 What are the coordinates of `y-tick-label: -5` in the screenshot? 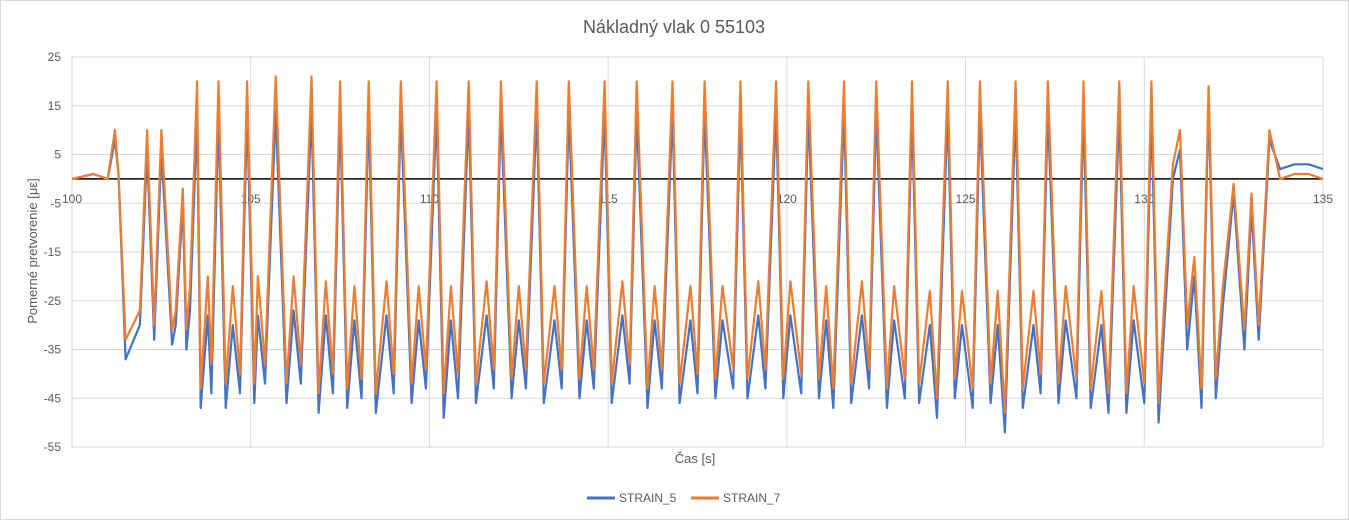 It's located at (55, 203).